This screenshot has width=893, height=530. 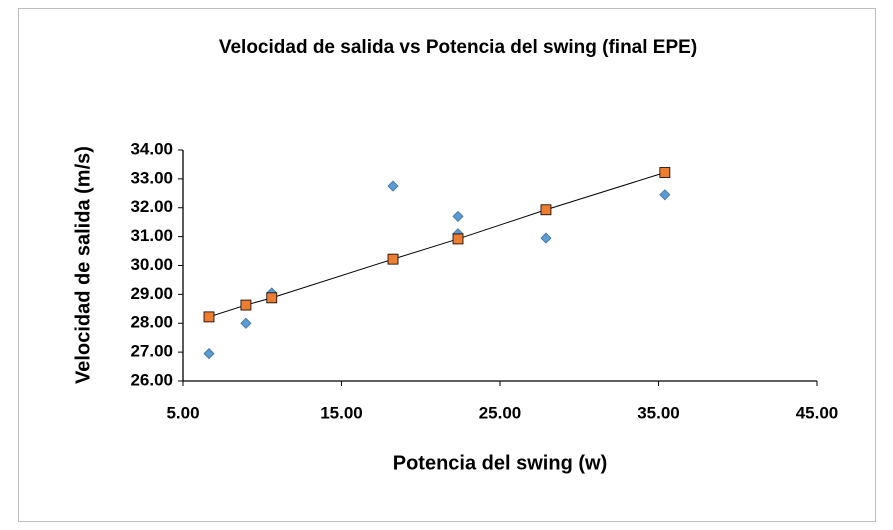 What do you see at coordinates (341, 412) in the screenshot?
I see `x-tick-label: 15.00` at bounding box center [341, 412].